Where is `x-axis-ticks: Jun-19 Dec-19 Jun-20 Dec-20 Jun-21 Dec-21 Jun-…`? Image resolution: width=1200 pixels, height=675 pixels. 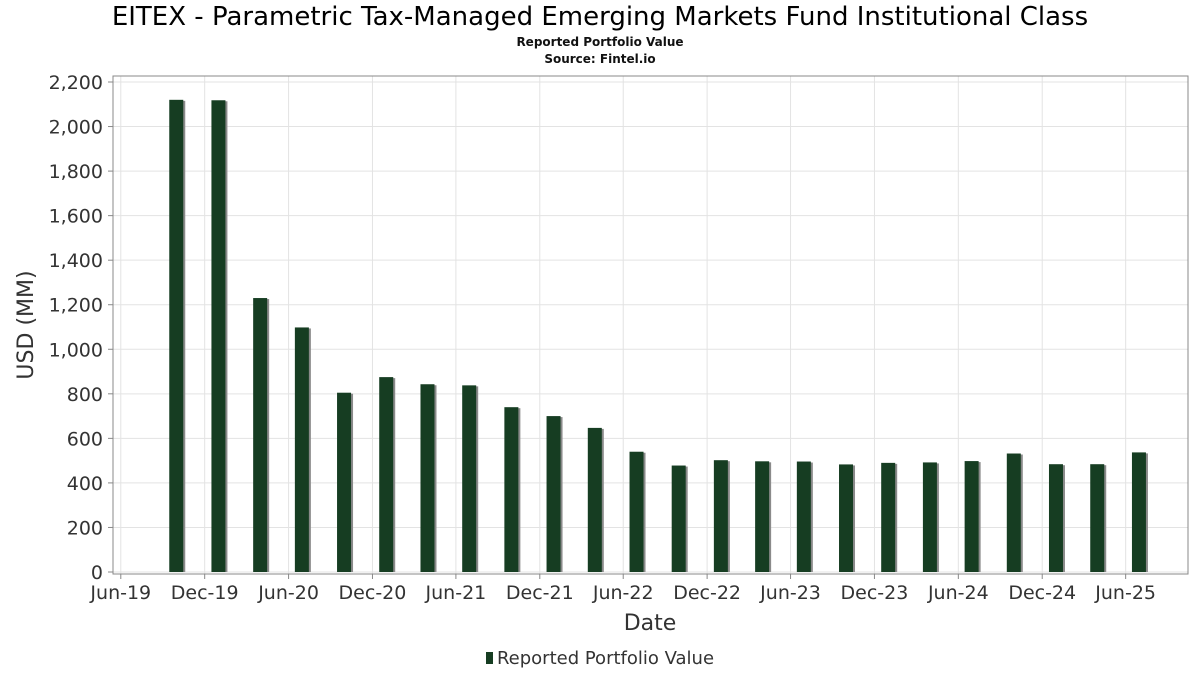
x-axis-ticks: Jun-19 Dec-19 Jun-20 Dec-20 Jun-21 Dec-21 Jun-… is located at coordinates (622, 589).